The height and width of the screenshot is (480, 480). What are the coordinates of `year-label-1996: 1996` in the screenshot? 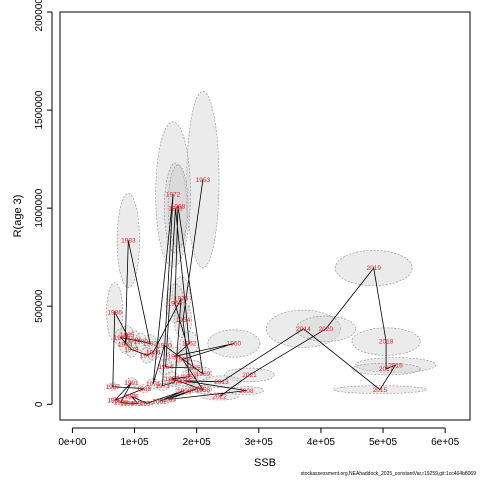 It's located at (131, 397).